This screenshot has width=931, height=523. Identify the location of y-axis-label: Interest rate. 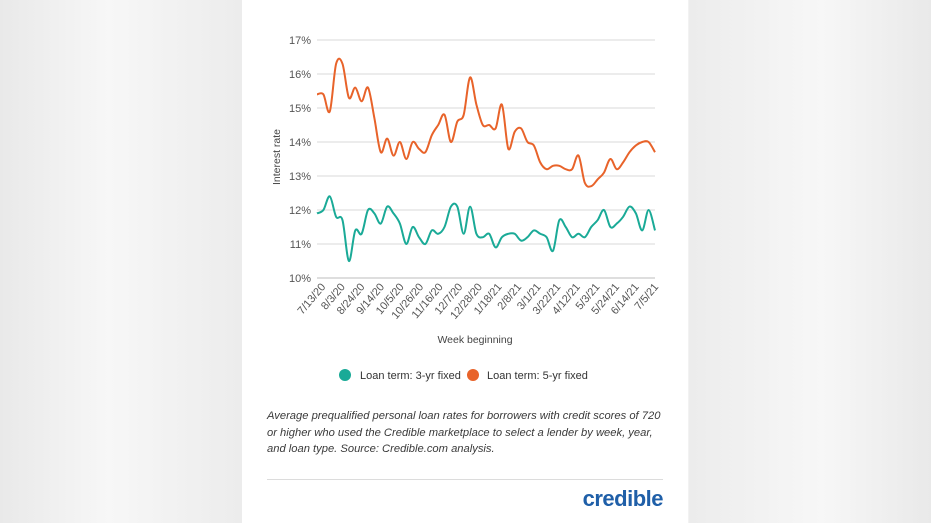
(277, 157).